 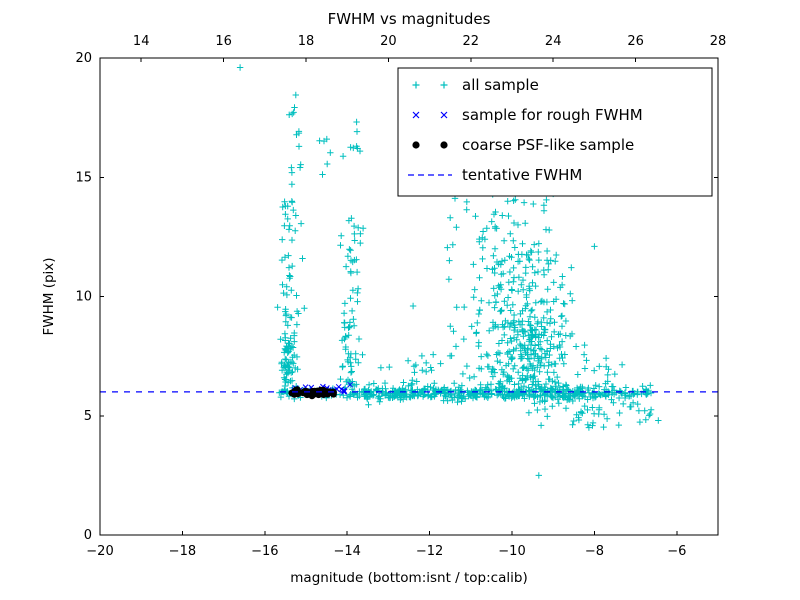 What do you see at coordinates (594, 551) in the screenshot?
I see `bottom-axis-tick-label: −8` at bounding box center [594, 551].